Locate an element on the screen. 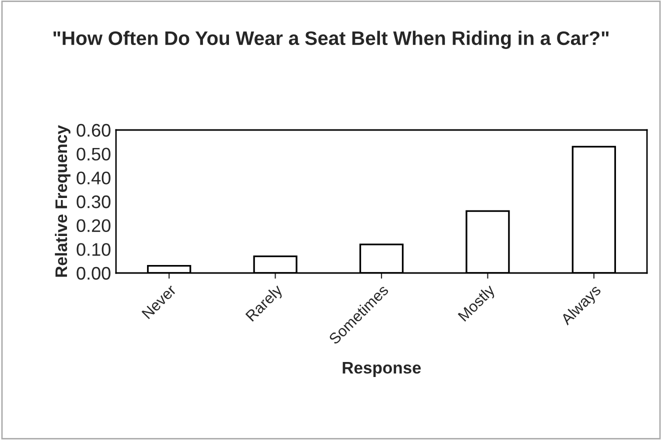 This screenshot has height=440, width=662. x-axis-title: Response is located at coordinates (381, 369).